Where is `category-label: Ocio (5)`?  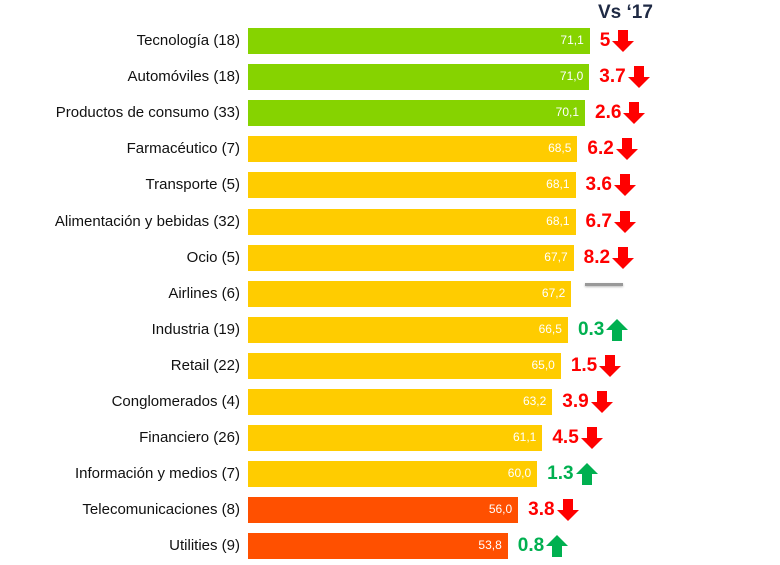
category-label: Ocio (5) is located at coordinates (213, 257).